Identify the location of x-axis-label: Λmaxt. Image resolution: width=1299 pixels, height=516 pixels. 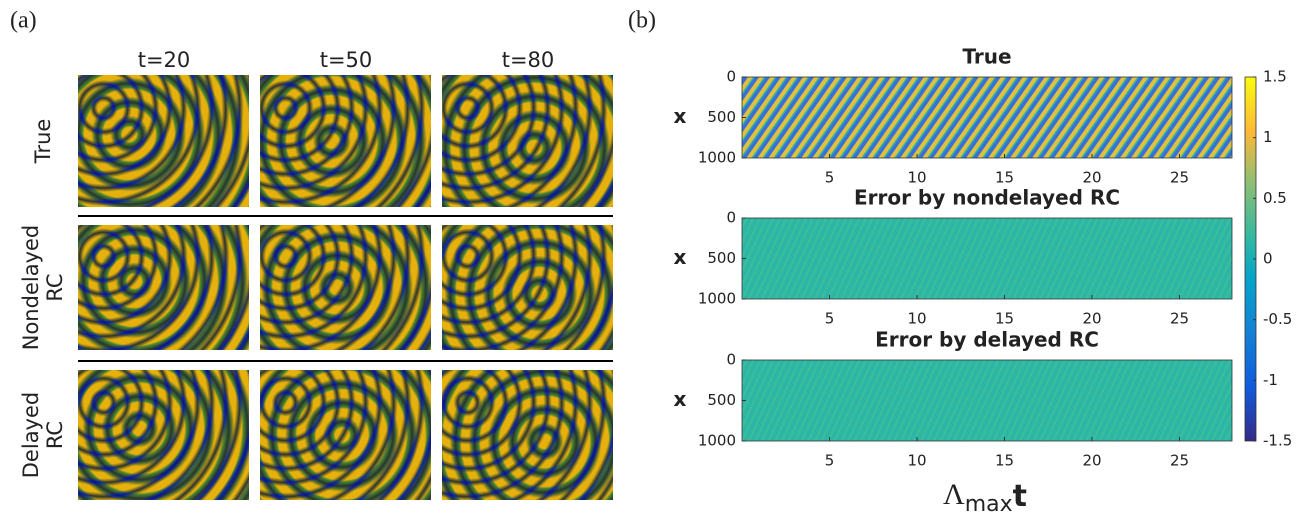
(985, 497).